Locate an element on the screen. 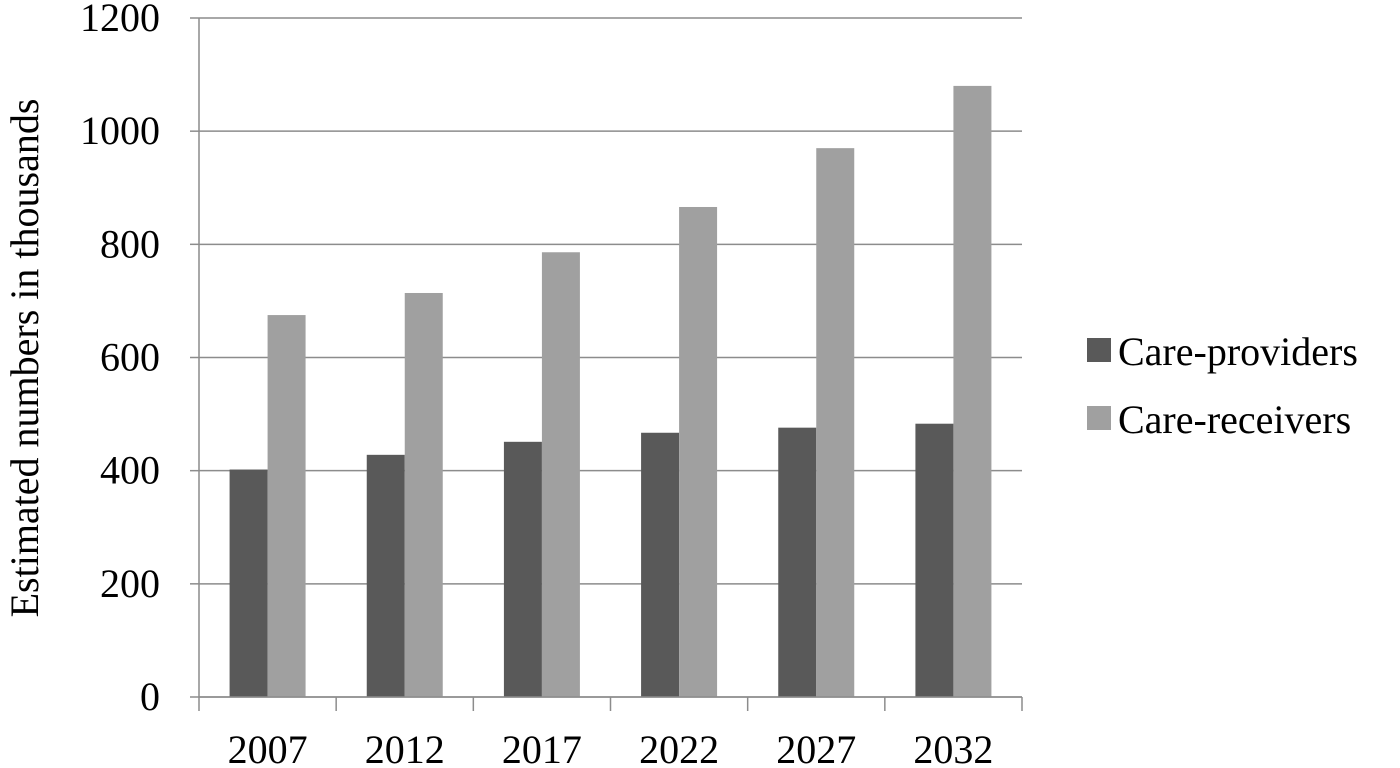  x-tick-label: 2027 is located at coordinates (816, 747).